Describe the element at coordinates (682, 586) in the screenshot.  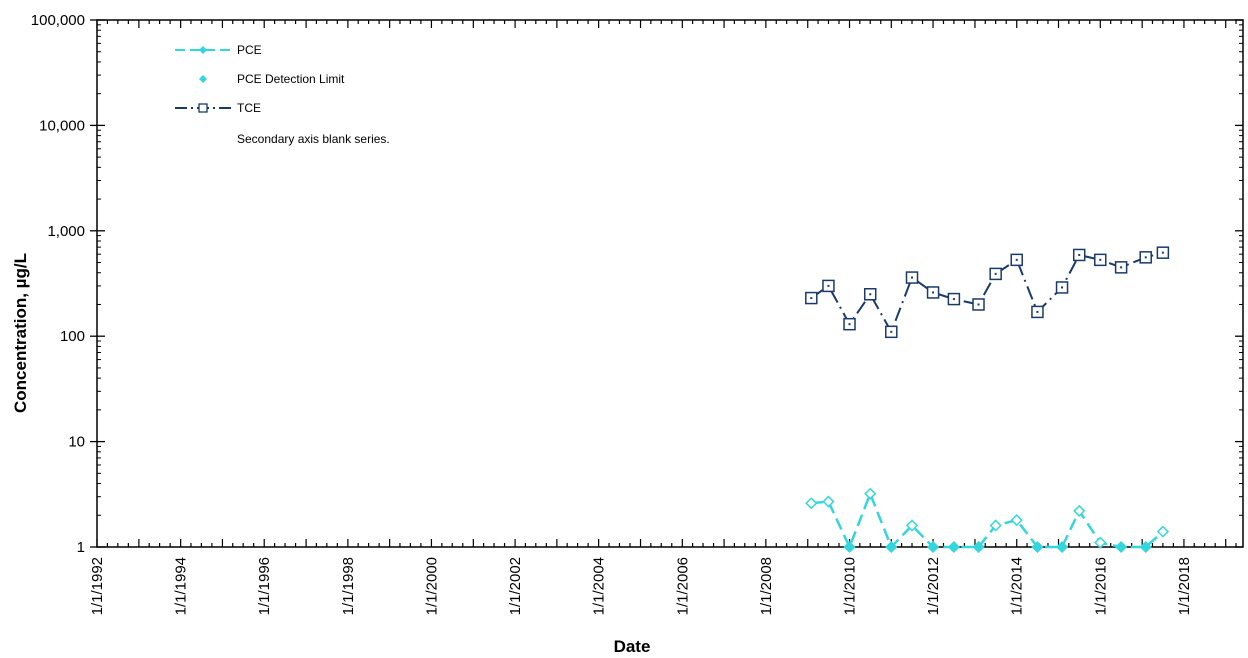
I see `x-tick-label: 1/1/2006` at that location.